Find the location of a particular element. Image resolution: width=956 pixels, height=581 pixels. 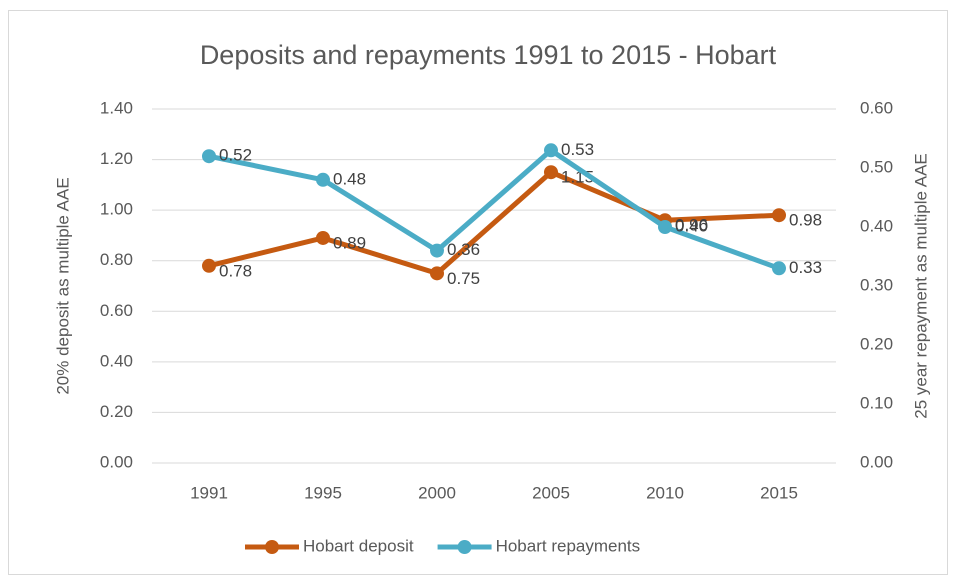

y2-tick-label: 0.10 is located at coordinates (876, 402).